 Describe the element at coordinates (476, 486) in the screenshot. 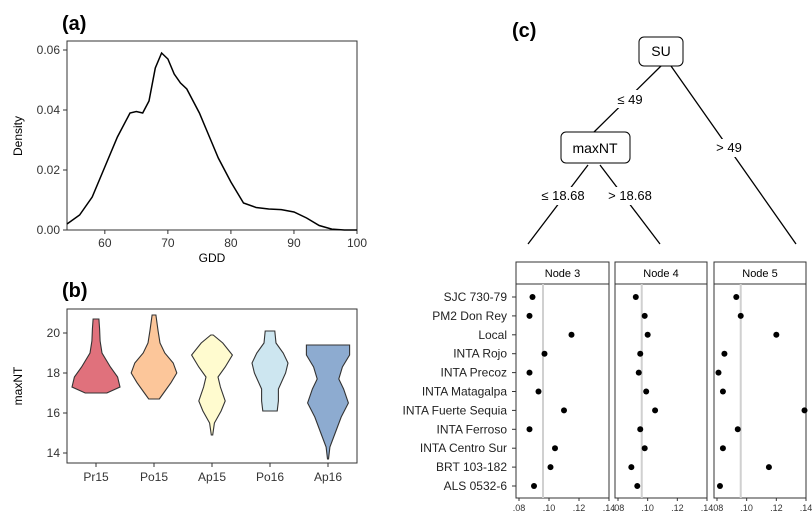

I see `leaf-category-label: ALS 0532-6` at that location.